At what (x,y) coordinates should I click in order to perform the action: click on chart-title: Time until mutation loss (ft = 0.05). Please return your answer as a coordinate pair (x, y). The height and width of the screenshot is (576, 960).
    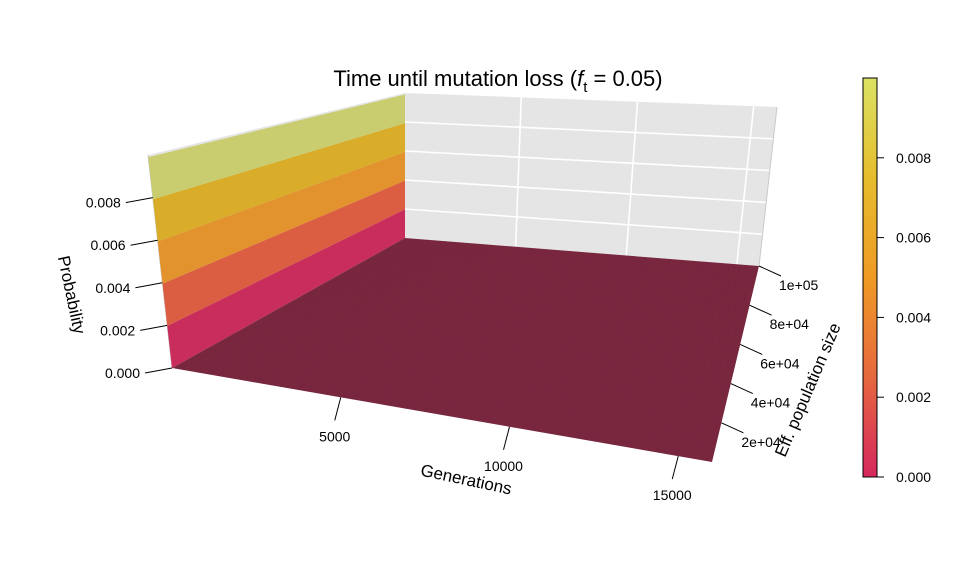
    Looking at the image, I should click on (497, 81).